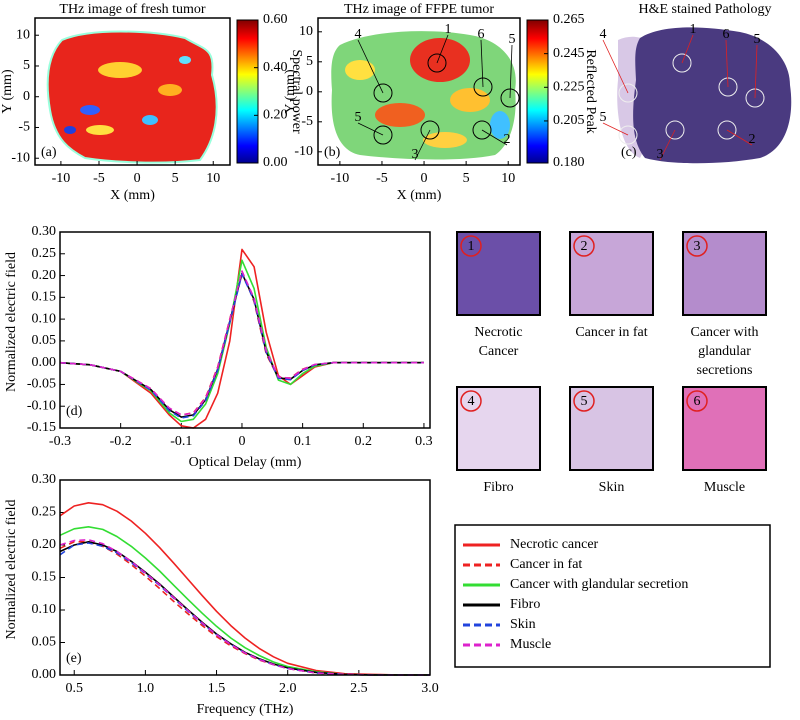 The image size is (800, 720). What do you see at coordinates (275, 162) in the screenshot?
I see `colorbar-tick-label: 0.00` at bounding box center [275, 162].